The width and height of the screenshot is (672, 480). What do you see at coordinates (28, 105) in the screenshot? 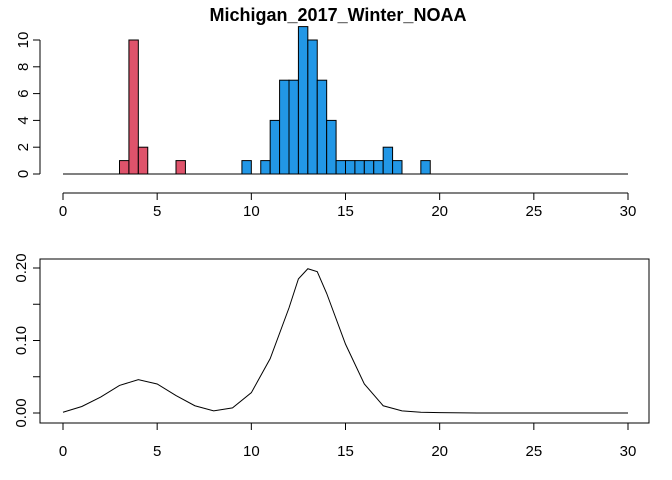
I see `y-axis: 0 2 4 6 8 10` at bounding box center [28, 105].